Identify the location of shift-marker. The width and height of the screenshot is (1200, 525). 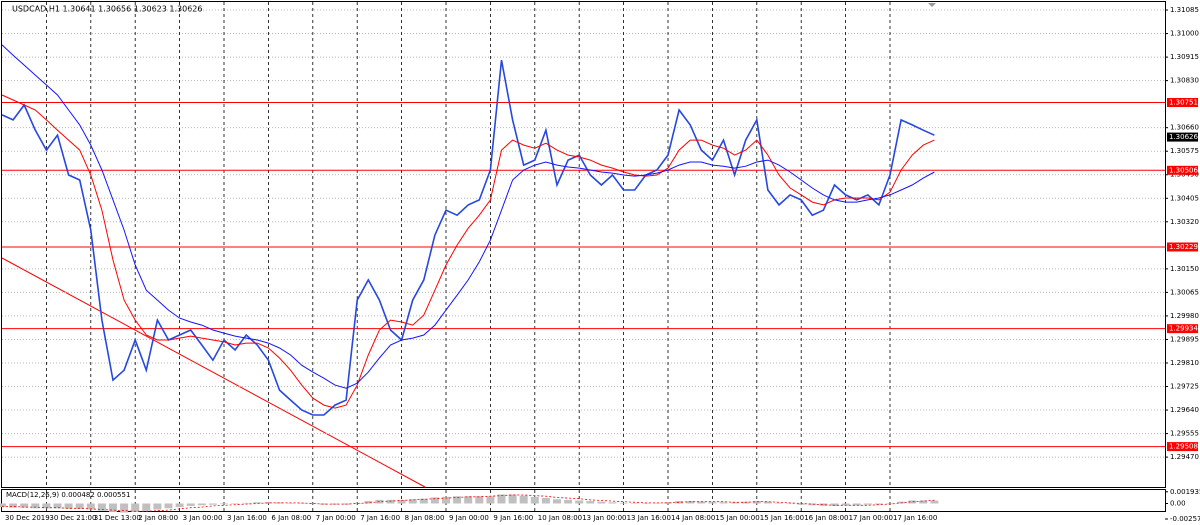
(932, 5).